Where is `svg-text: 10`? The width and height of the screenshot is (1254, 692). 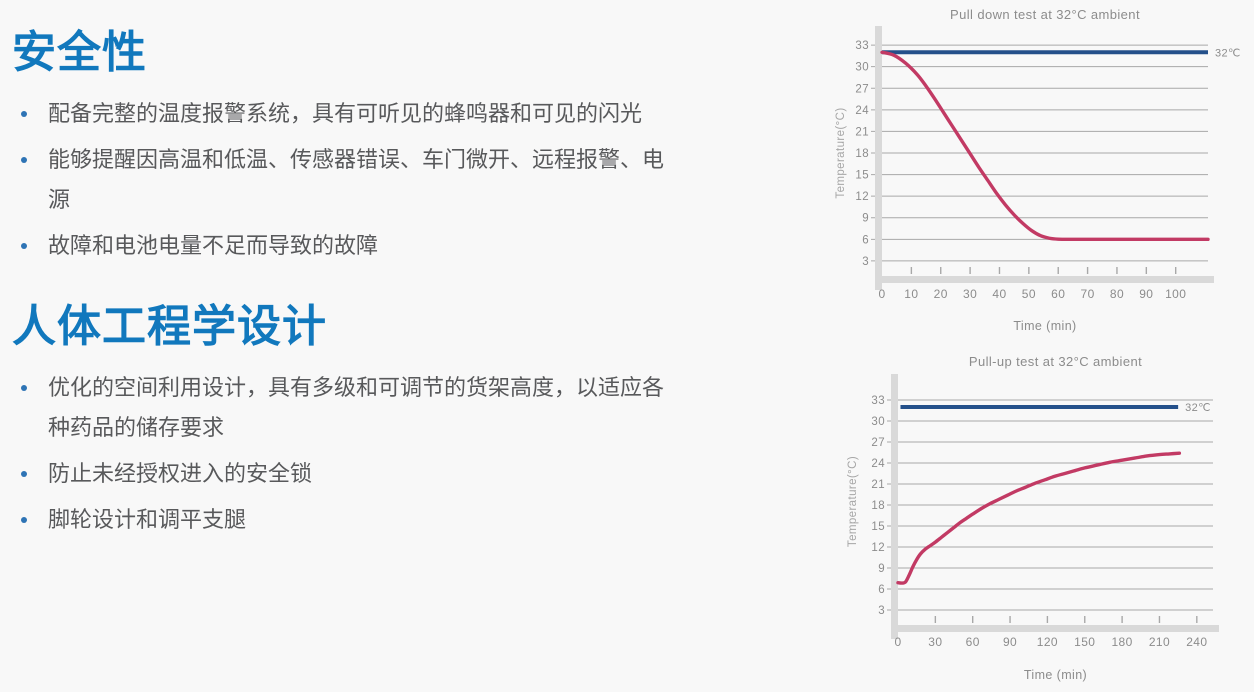 svg-text: 10 is located at coordinates (911, 294).